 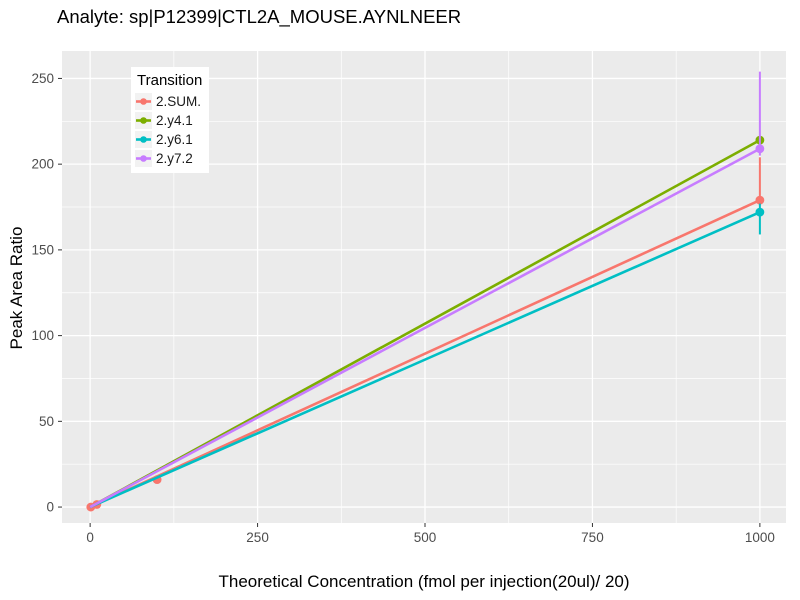 I want to click on y-tick-label: 100, so click(x=42, y=335).